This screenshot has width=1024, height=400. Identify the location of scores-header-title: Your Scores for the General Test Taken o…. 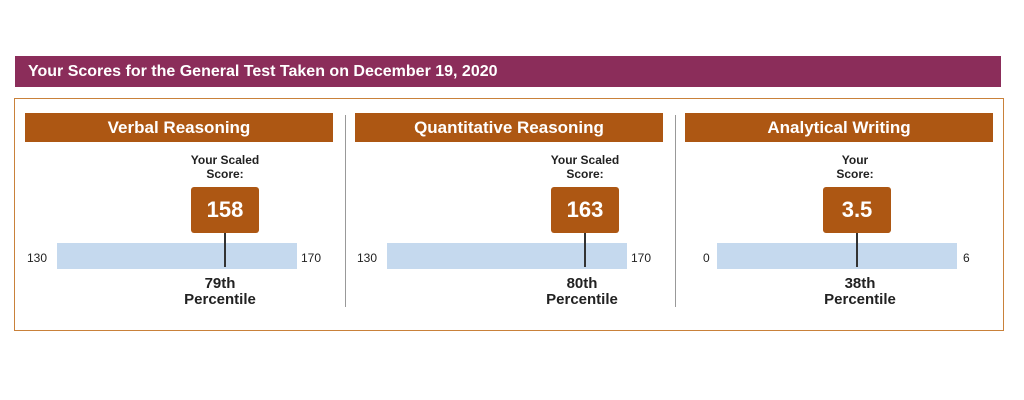
(263, 71).